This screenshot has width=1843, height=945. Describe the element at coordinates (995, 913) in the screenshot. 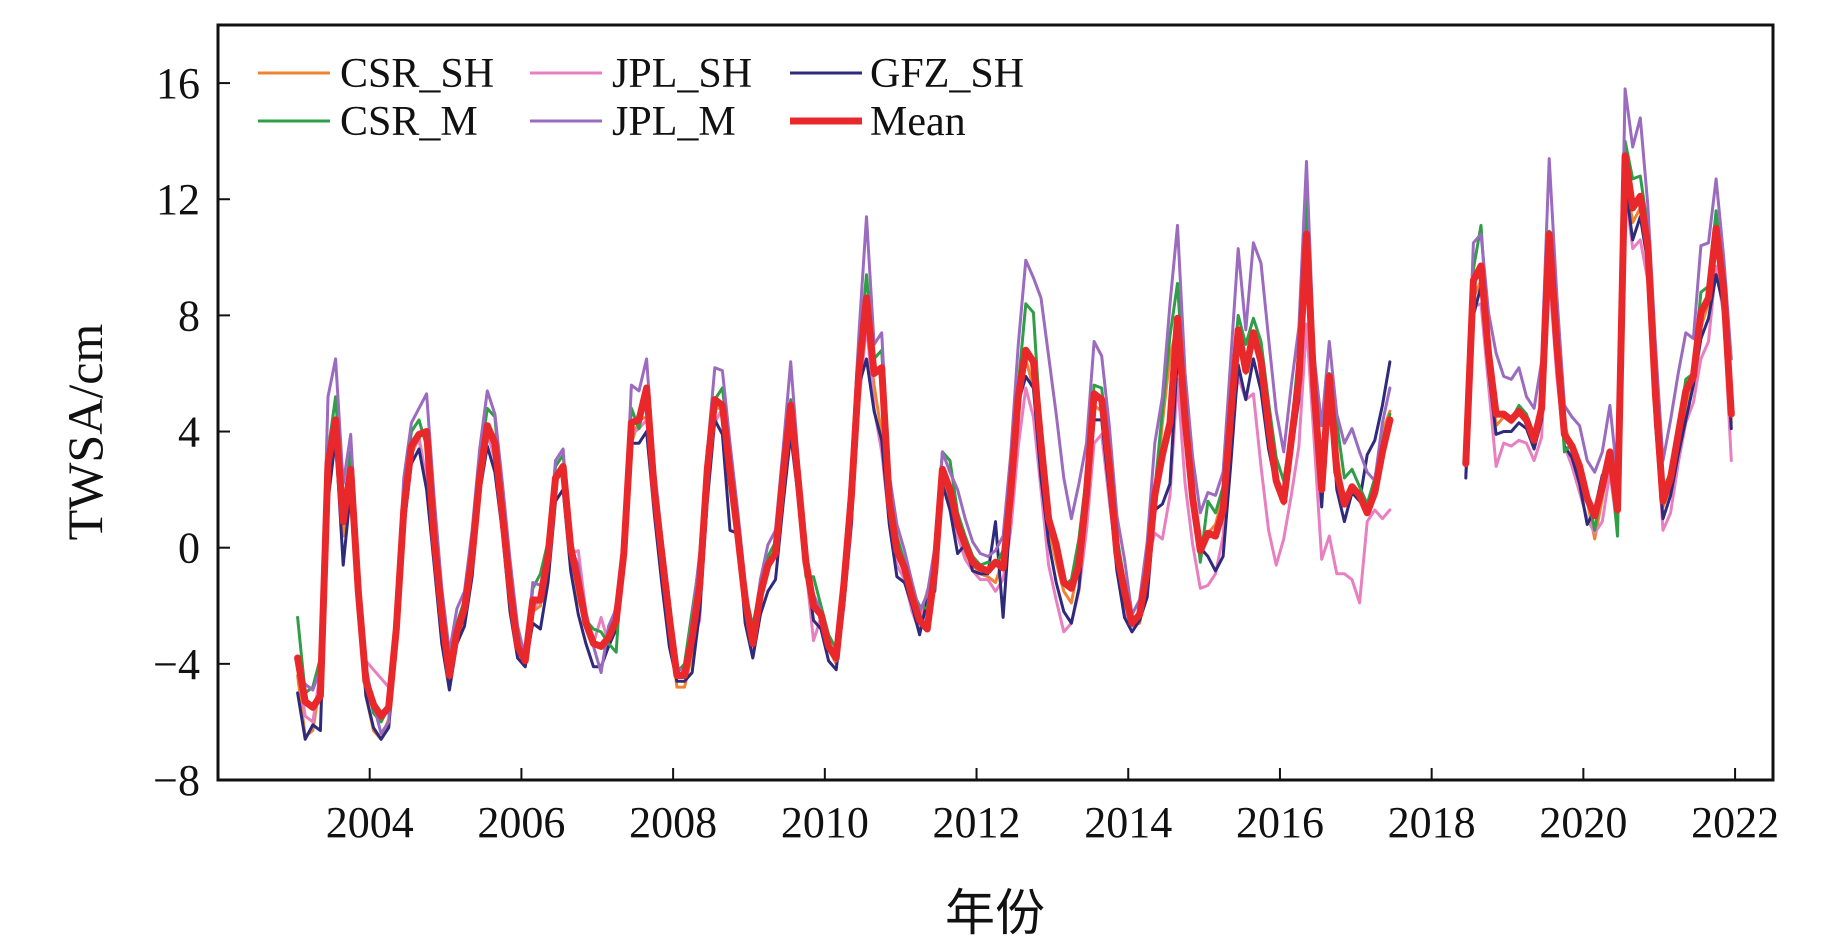

I see `x-axis-title: 年份` at that location.